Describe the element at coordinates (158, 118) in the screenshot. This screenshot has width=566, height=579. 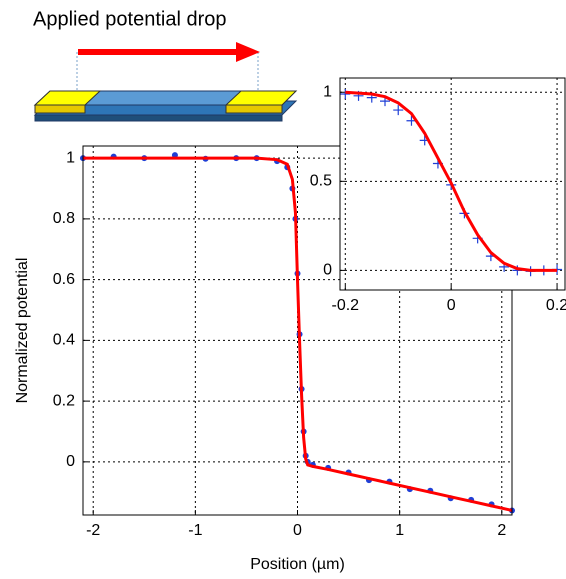
I see `substrate-side` at that location.